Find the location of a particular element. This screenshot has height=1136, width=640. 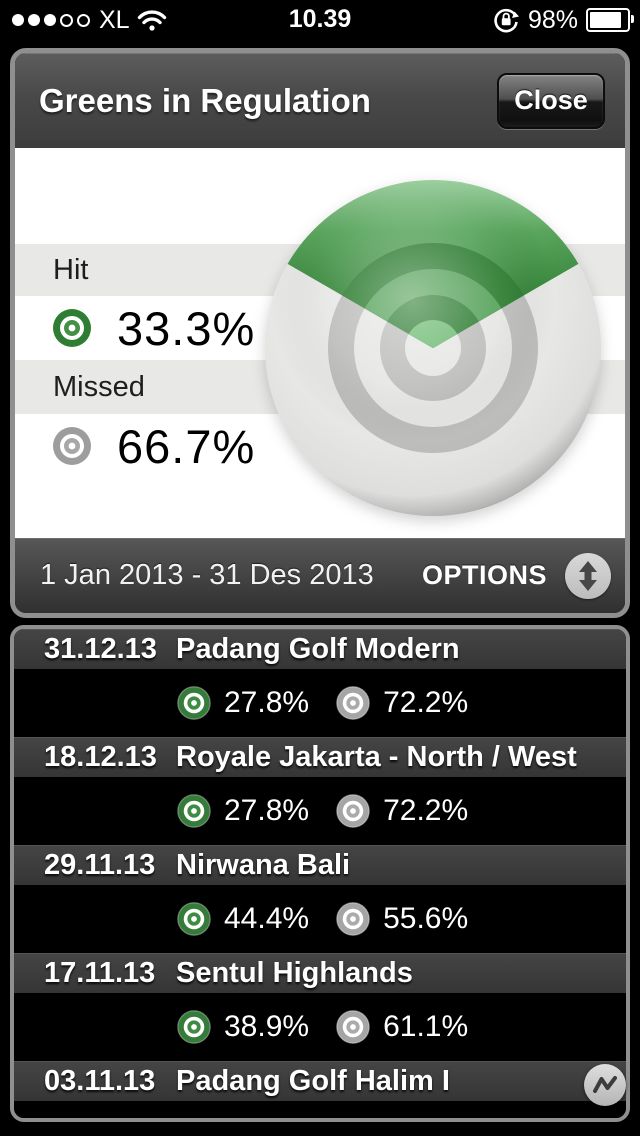

round-header-row: 31.12.13 Padang Golf Modern is located at coordinates (320, 649).